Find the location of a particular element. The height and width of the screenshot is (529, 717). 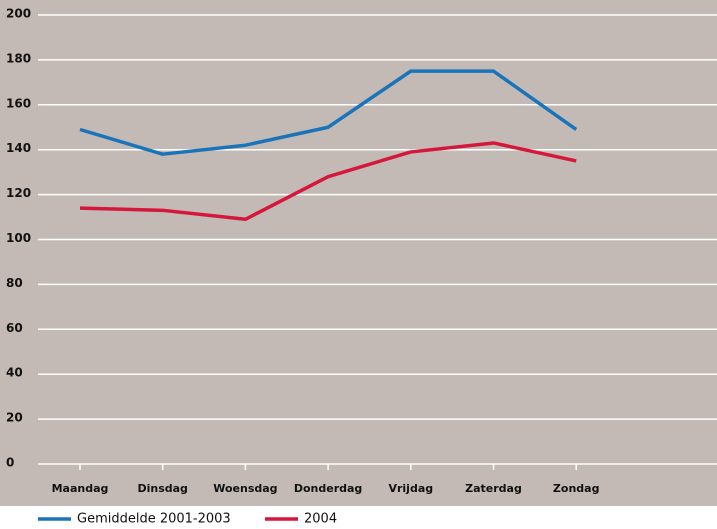

y-tick-label: 160 is located at coordinates (18, 103).